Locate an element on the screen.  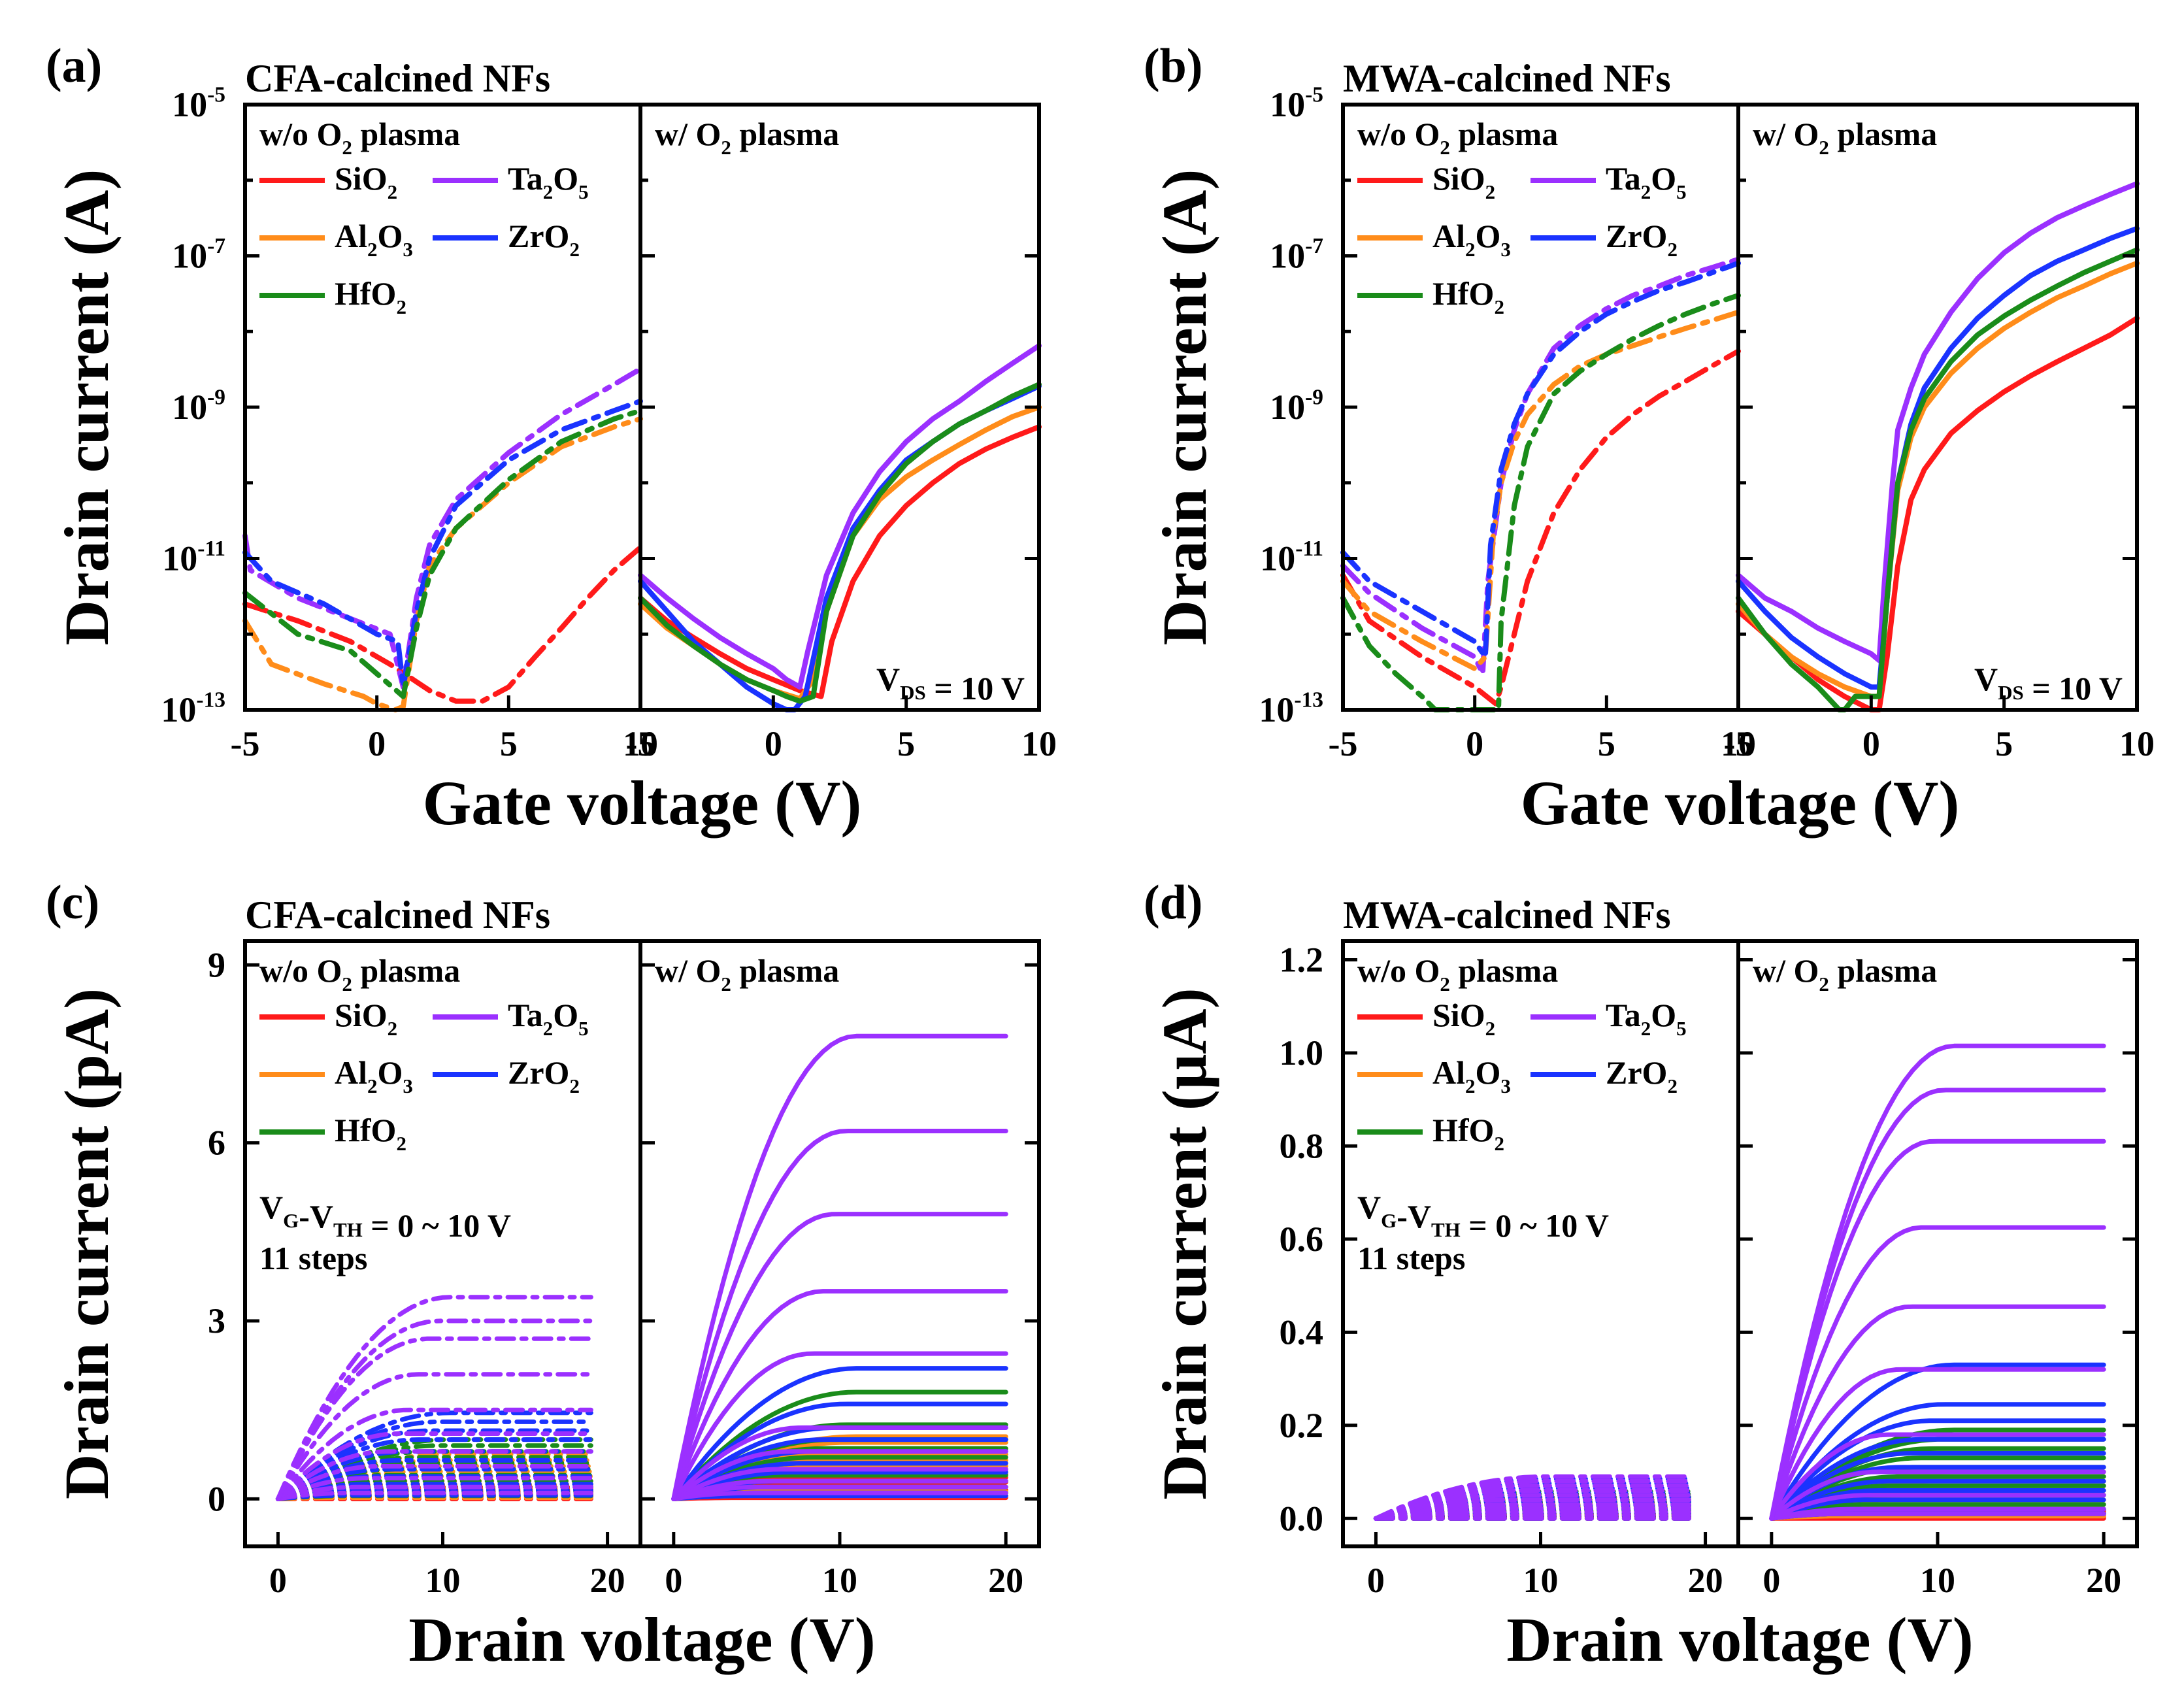
series-line-ZrO2-without-plasma is located at coordinates (1540, 460).